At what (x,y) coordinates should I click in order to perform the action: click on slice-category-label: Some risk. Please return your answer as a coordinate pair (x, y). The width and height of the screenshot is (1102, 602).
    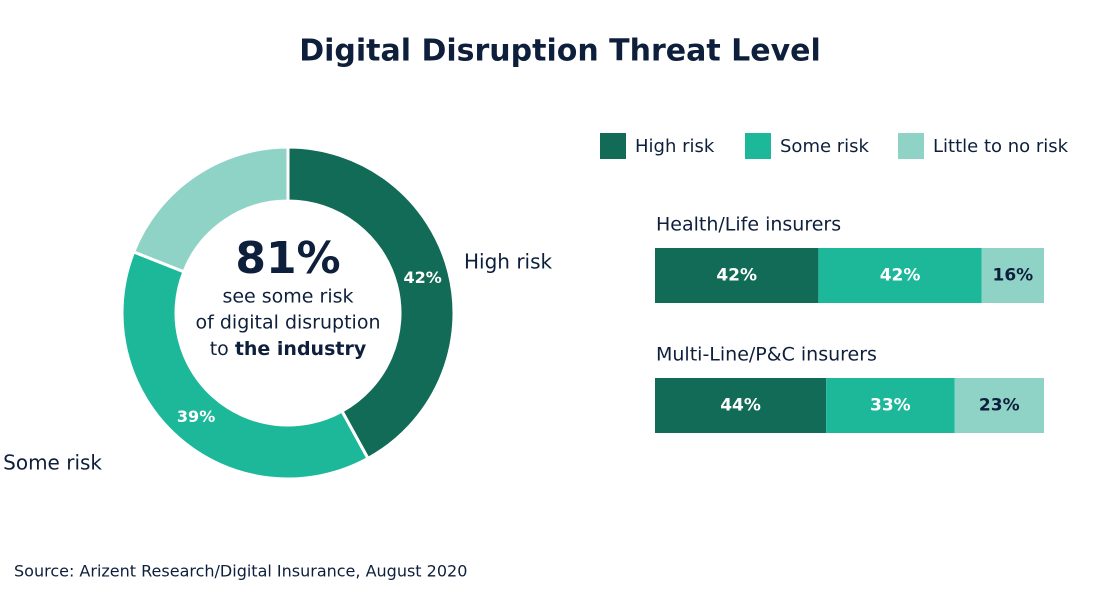
    Looking at the image, I should click on (52, 462).